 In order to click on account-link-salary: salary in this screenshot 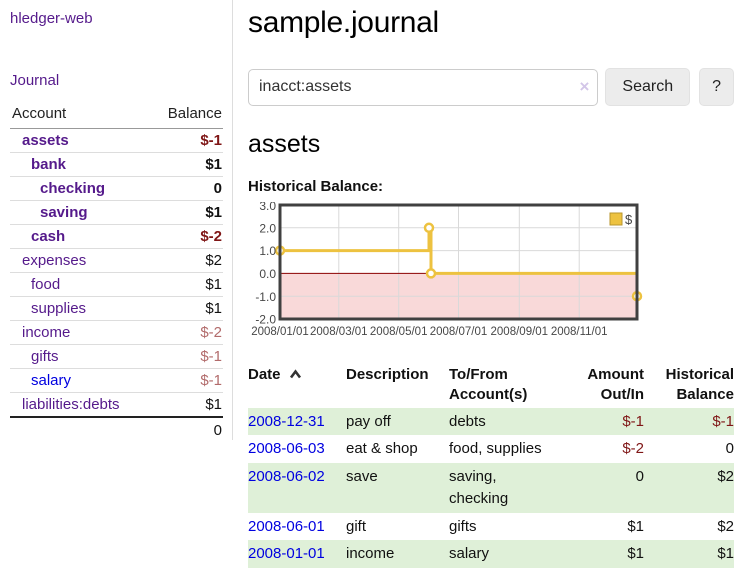, I will do `click(51, 380)`.